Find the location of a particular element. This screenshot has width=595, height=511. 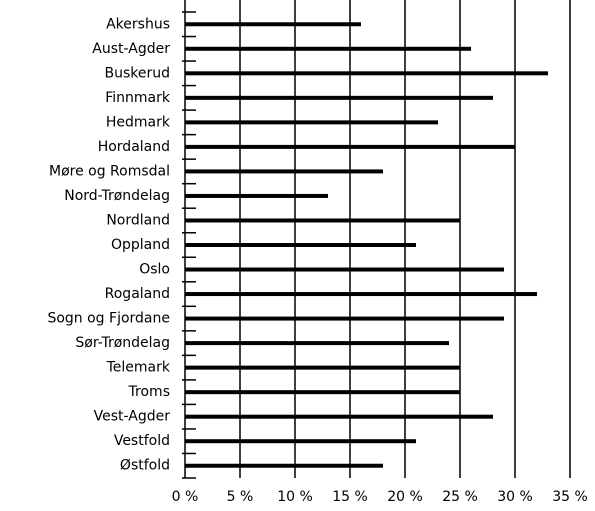

y-tick-label: Sør-Trøndelag is located at coordinates (122, 343).